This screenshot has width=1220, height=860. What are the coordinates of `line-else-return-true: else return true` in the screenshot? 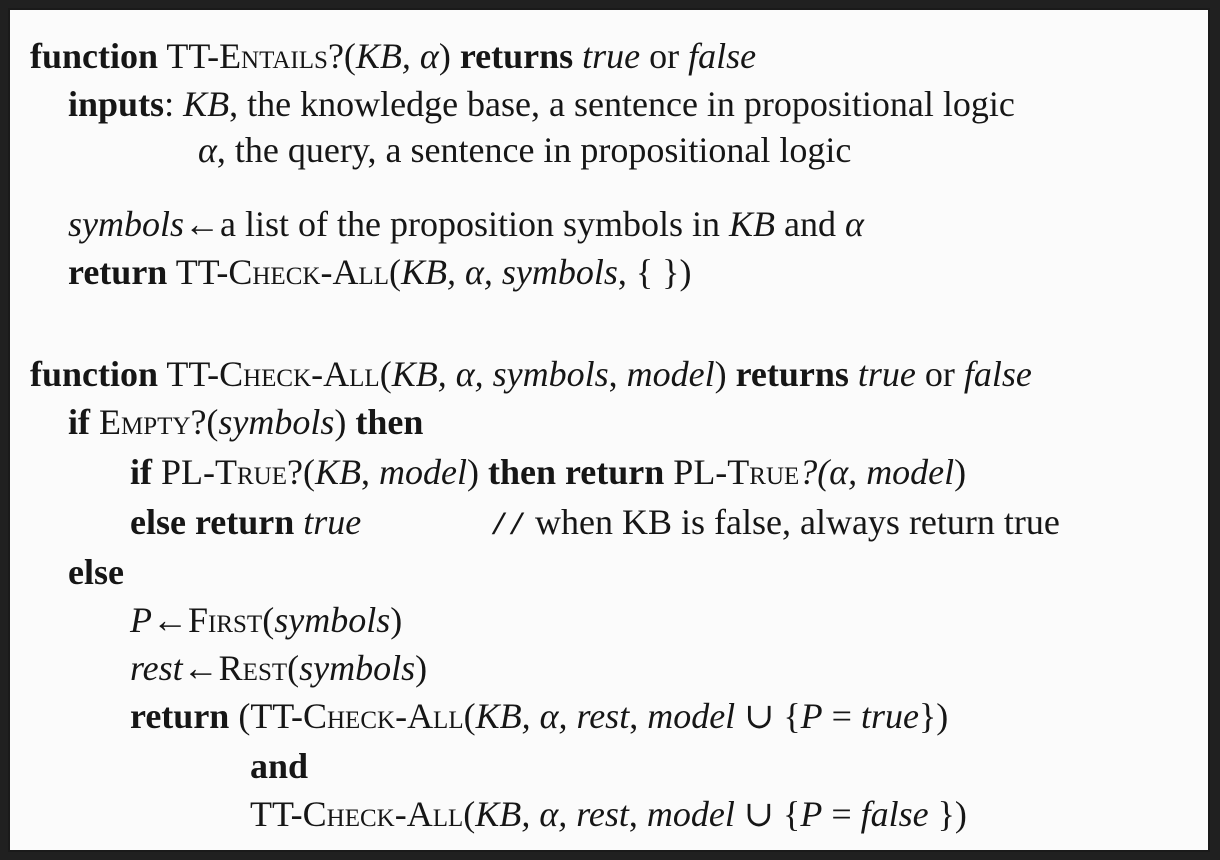 It's located at (245, 522).